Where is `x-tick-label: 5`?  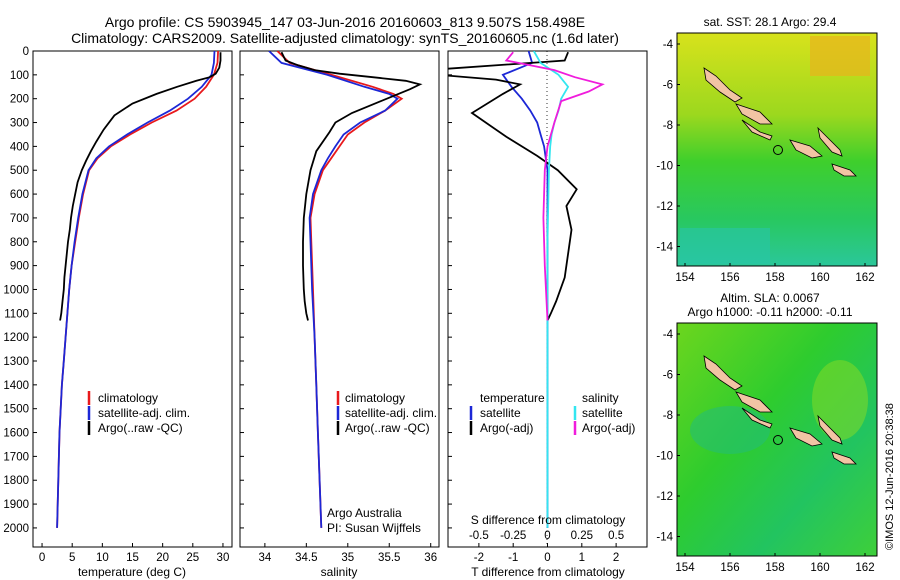
x-tick-label: 5 is located at coordinates (72, 558).